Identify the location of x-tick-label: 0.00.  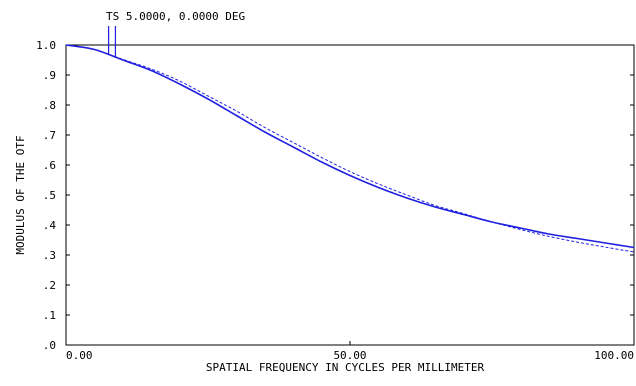
(79, 355).